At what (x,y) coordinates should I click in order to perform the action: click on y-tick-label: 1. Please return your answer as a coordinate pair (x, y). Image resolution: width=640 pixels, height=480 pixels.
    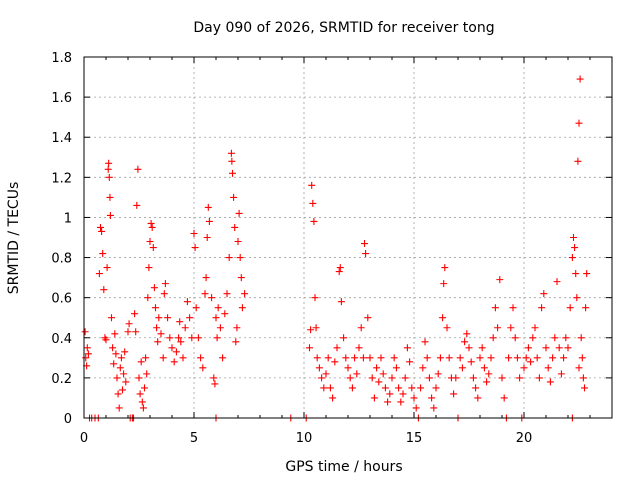
    Looking at the image, I should click on (68, 218).